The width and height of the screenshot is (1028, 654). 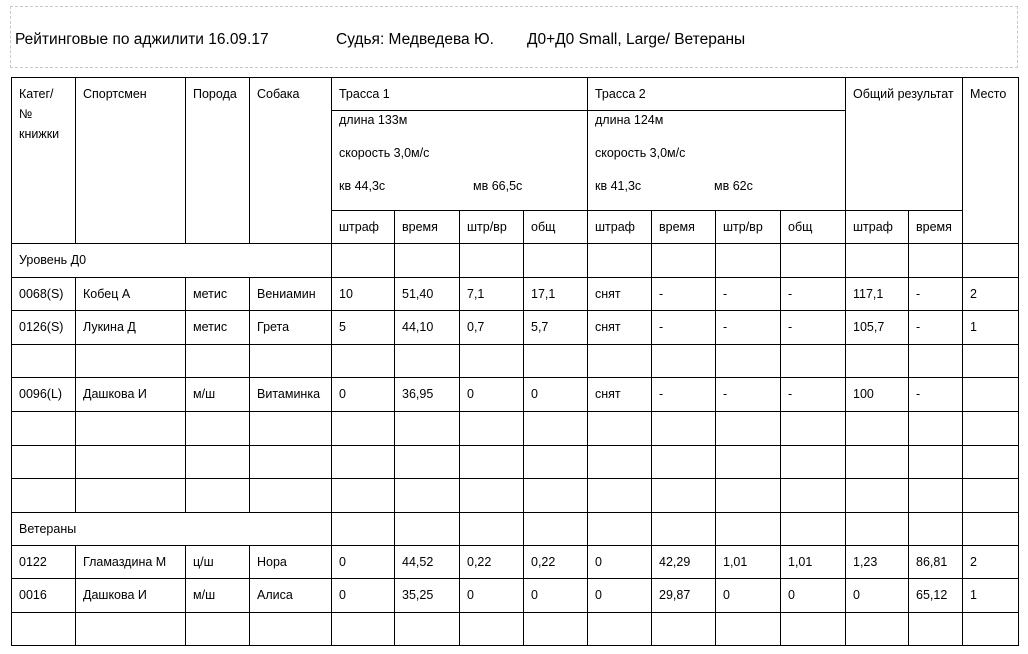 What do you see at coordinates (43, 160) in the screenshot?
I see `table-cell: Катег/ № книжки` at bounding box center [43, 160].